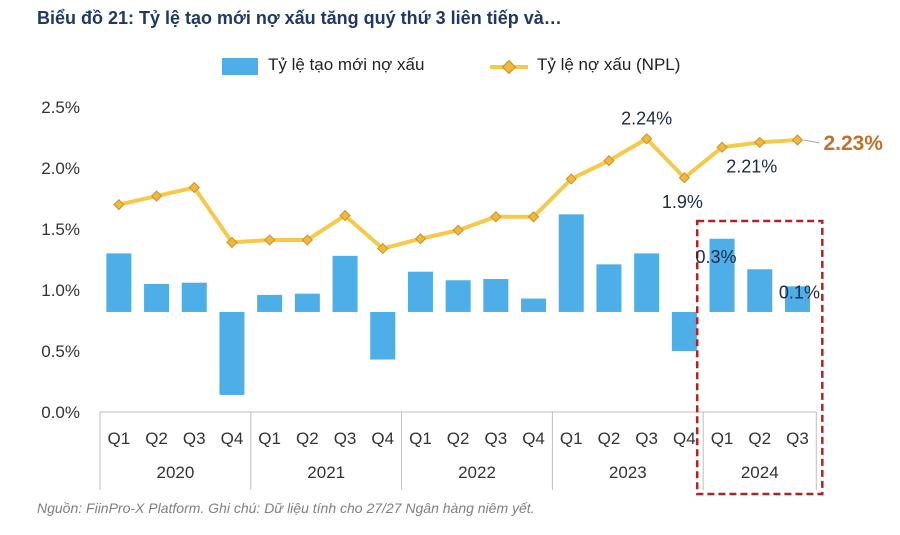  What do you see at coordinates (751, 166) in the screenshot?
I see `data-label: 2.21%` at bounding box center [751, 166].